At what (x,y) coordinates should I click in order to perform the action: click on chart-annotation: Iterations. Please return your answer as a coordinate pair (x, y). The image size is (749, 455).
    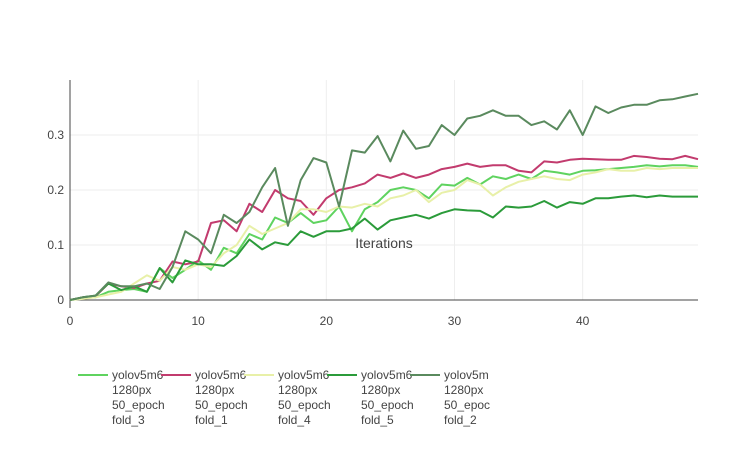
    Looking at the image, I should click on (384, 243).